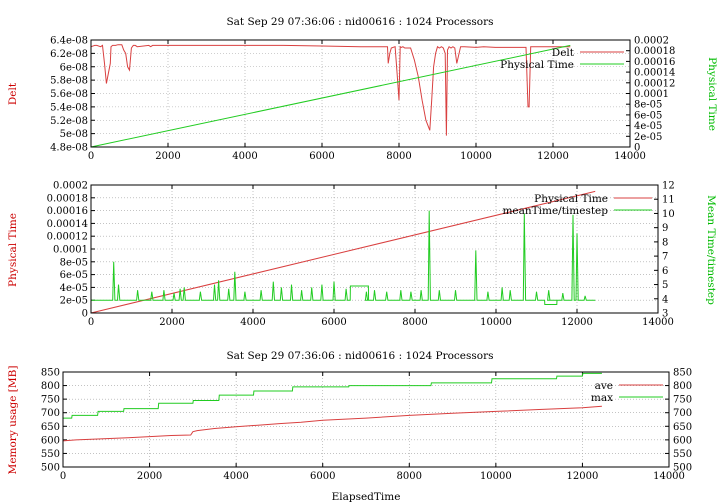  I want to click on y-tick-label: 5e-08, so click(74, 134).